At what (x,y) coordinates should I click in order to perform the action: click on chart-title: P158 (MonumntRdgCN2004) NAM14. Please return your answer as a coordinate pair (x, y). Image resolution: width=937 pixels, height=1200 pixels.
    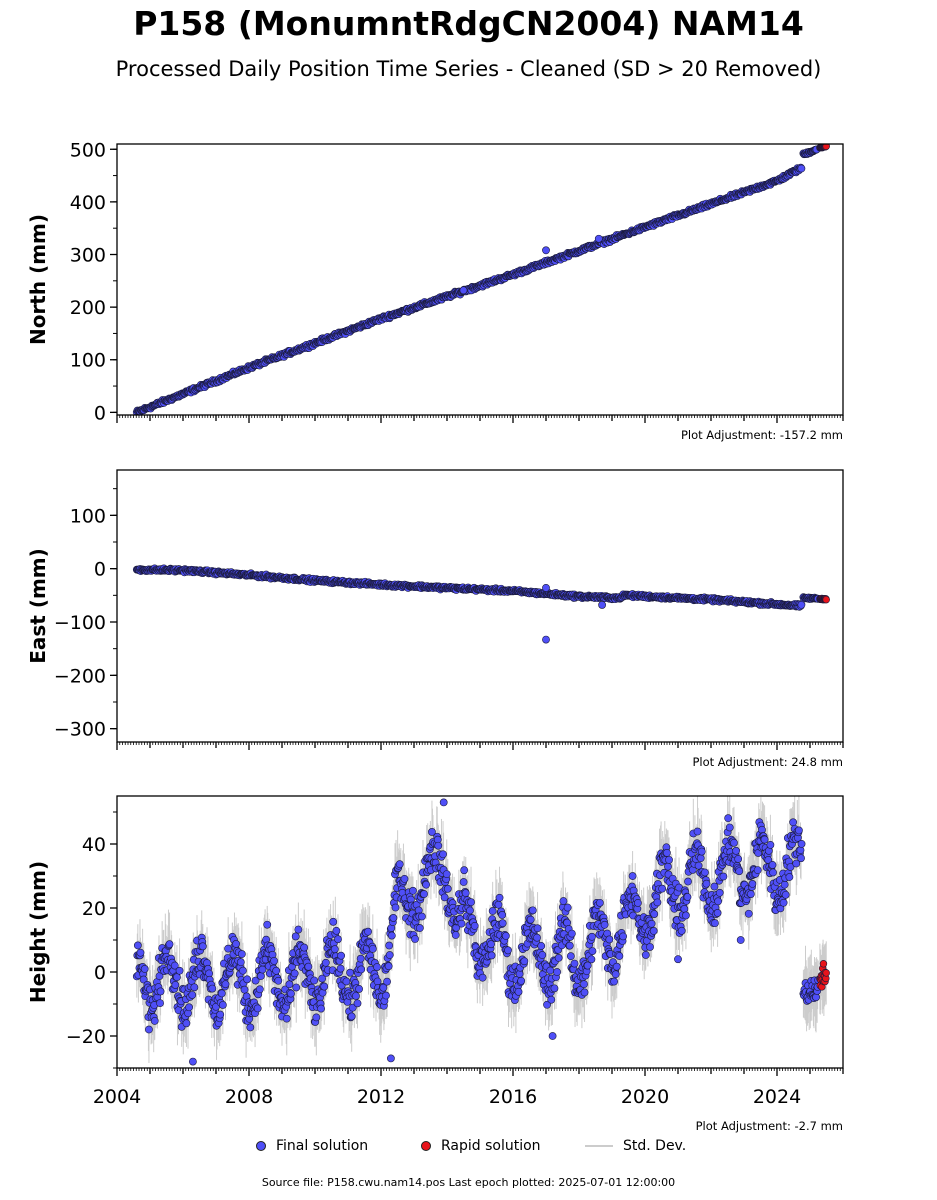
    Looking at the image, I should click on (468, 23).